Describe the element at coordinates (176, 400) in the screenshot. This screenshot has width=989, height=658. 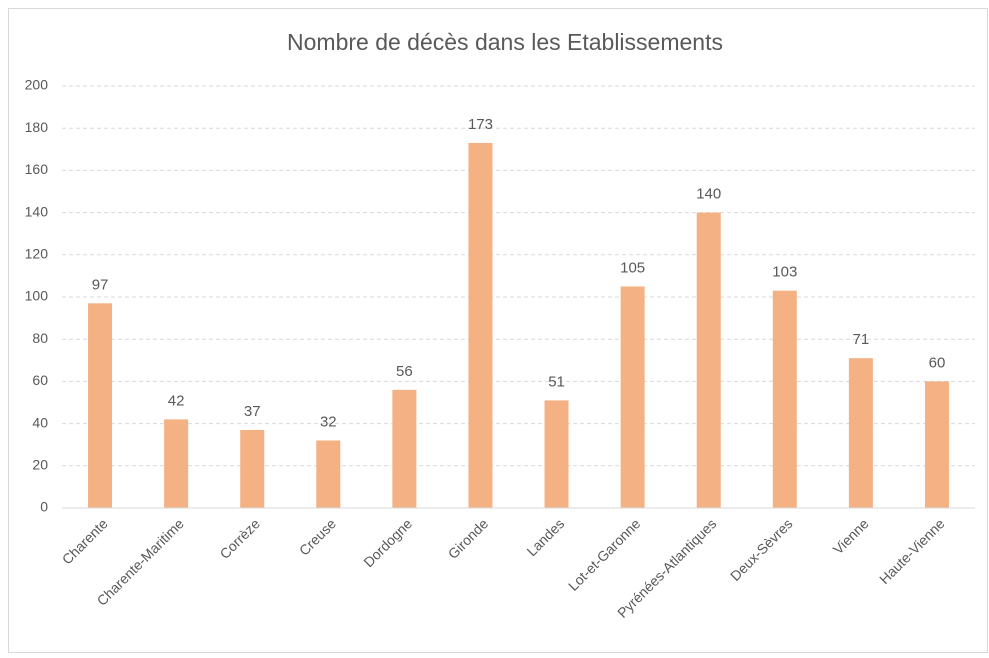
I see `data-label: 42` at that location.